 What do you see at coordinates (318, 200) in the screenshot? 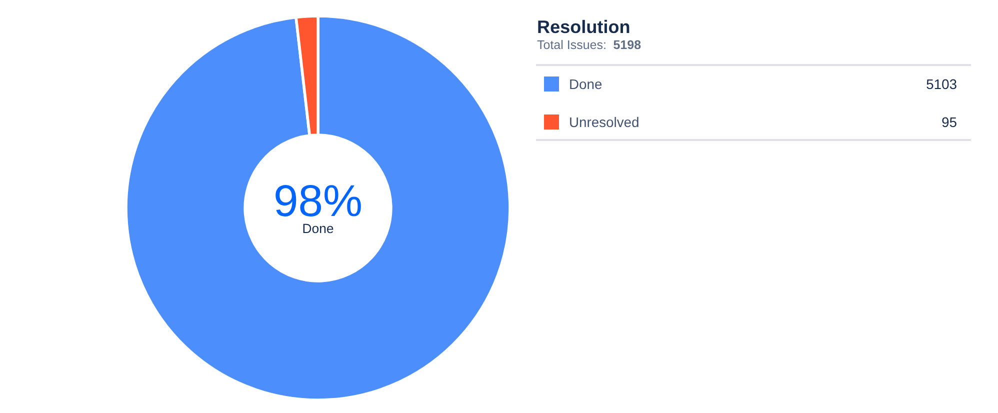
I see `text: 98%` at bounding box center [318, 200].